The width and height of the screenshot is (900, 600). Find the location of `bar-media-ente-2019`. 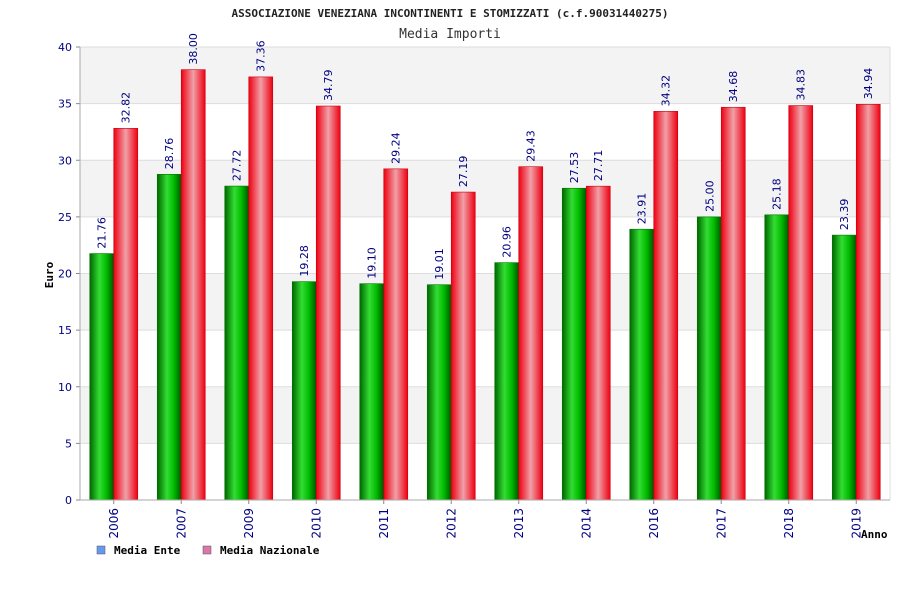

bar-media-ente-2019 is located at coordinates (844, 367).